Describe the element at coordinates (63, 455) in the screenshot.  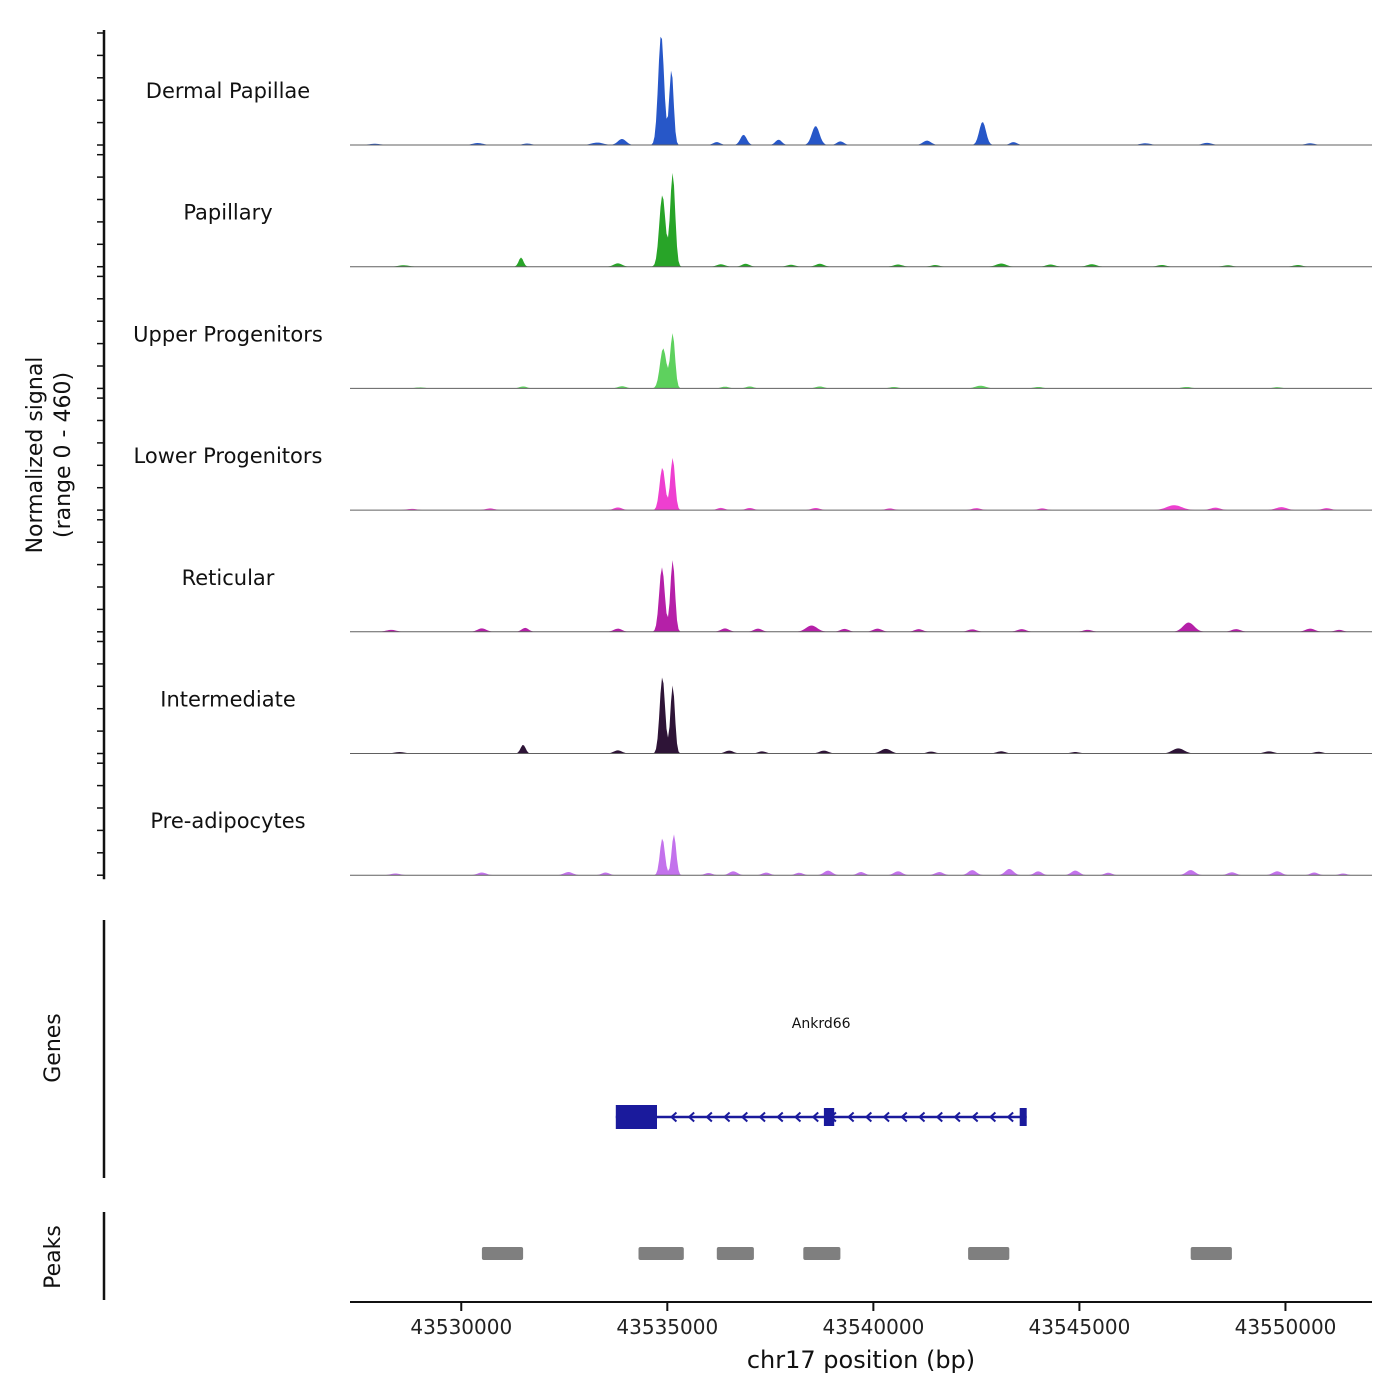
I see `y-axis-label-line2: (range 0 - 460)` at that location.